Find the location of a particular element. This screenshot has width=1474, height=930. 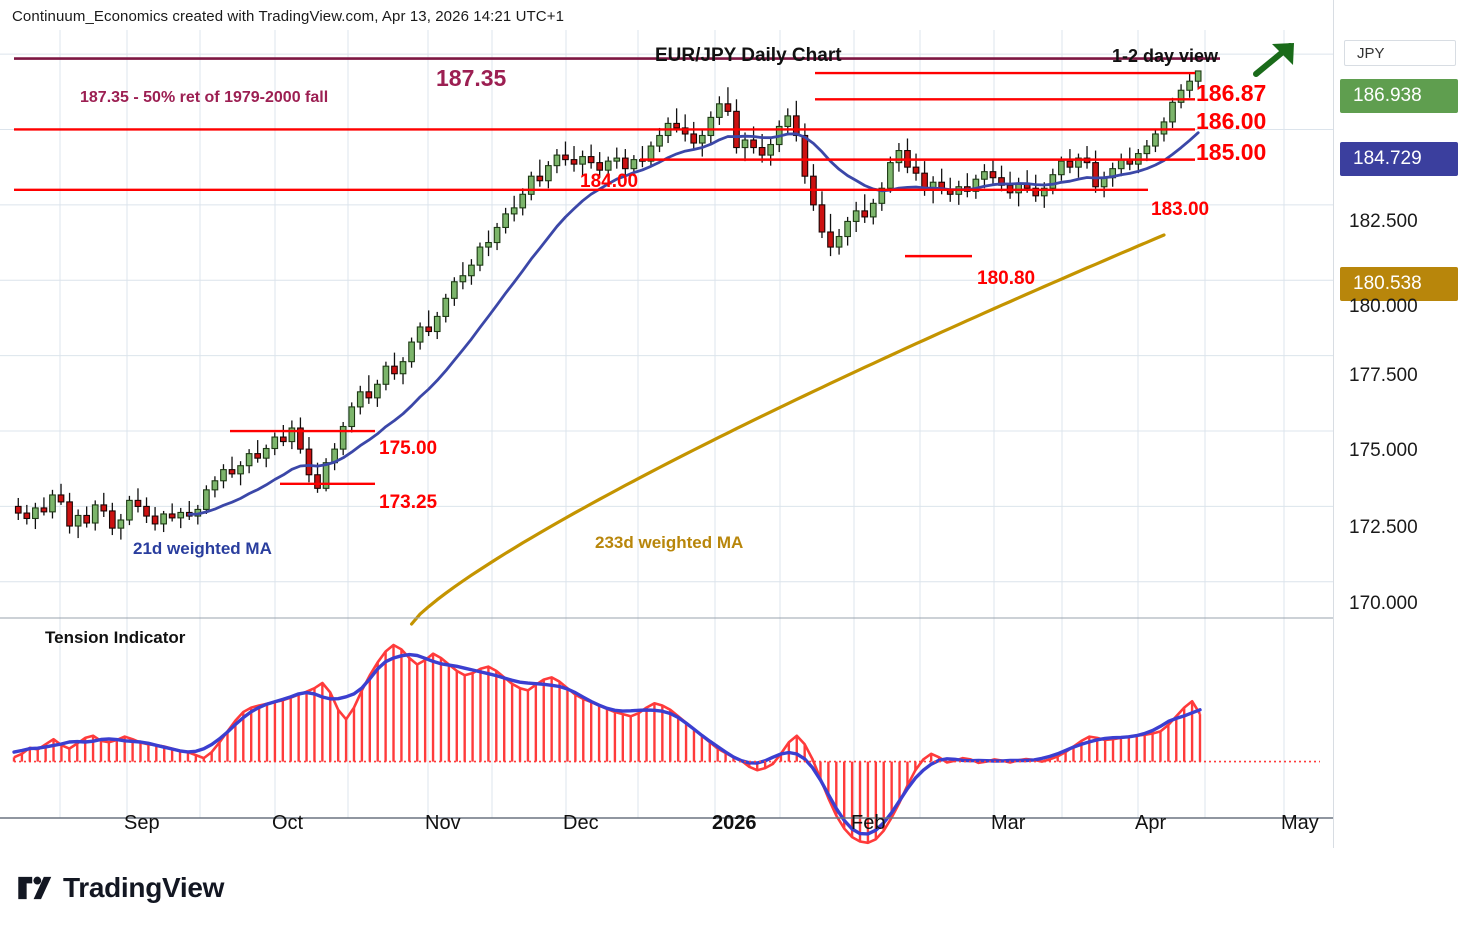

view-note: 1-2 day view is located at coordinates (1165, 56).